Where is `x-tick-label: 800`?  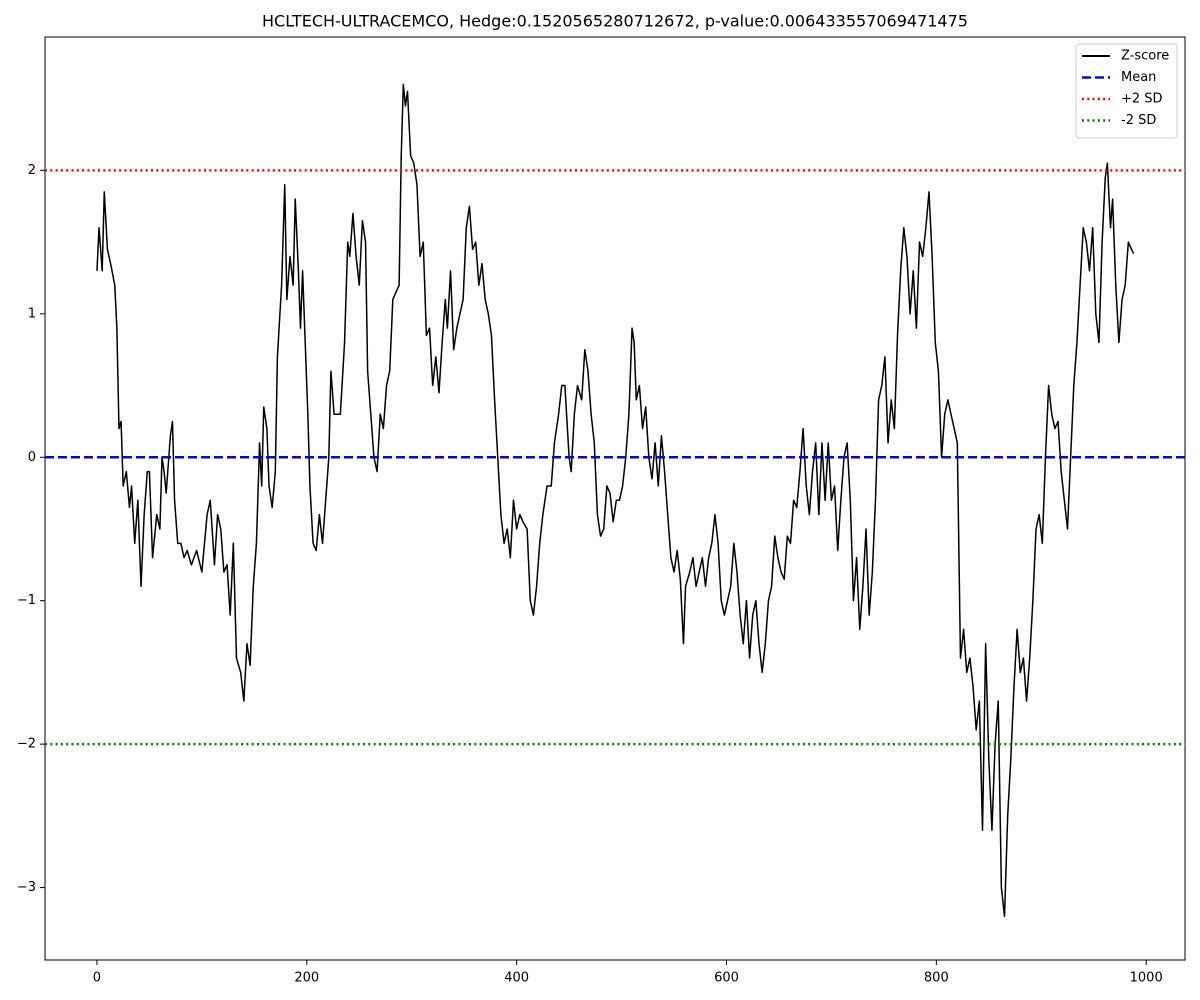
x-tick-label: 800 is located at coordinates (936, 978).